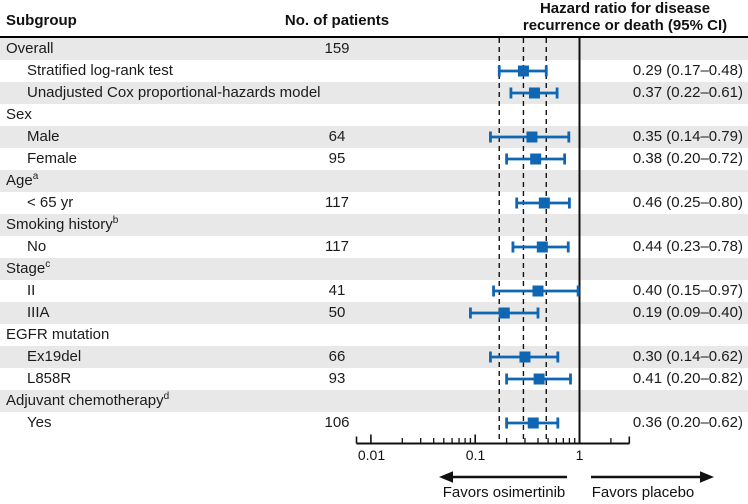  What do you see at coordinates (374, 379) in the screenshot?
I see `table-row: L858R 93 0.41 (0.20–0.82)` at bounding box center [374, 379].